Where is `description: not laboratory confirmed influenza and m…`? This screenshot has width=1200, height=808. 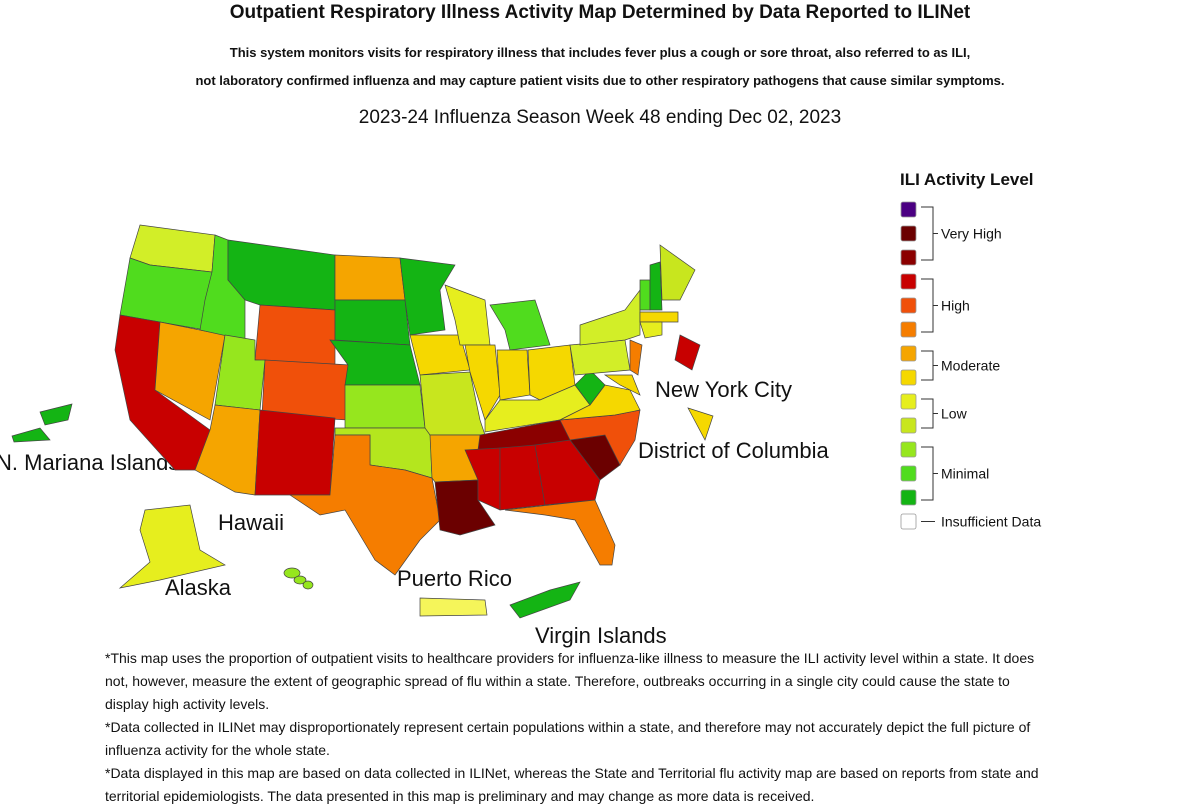 description: not laboratory confirmed influenza and m… is located at coordinates (600, 80).